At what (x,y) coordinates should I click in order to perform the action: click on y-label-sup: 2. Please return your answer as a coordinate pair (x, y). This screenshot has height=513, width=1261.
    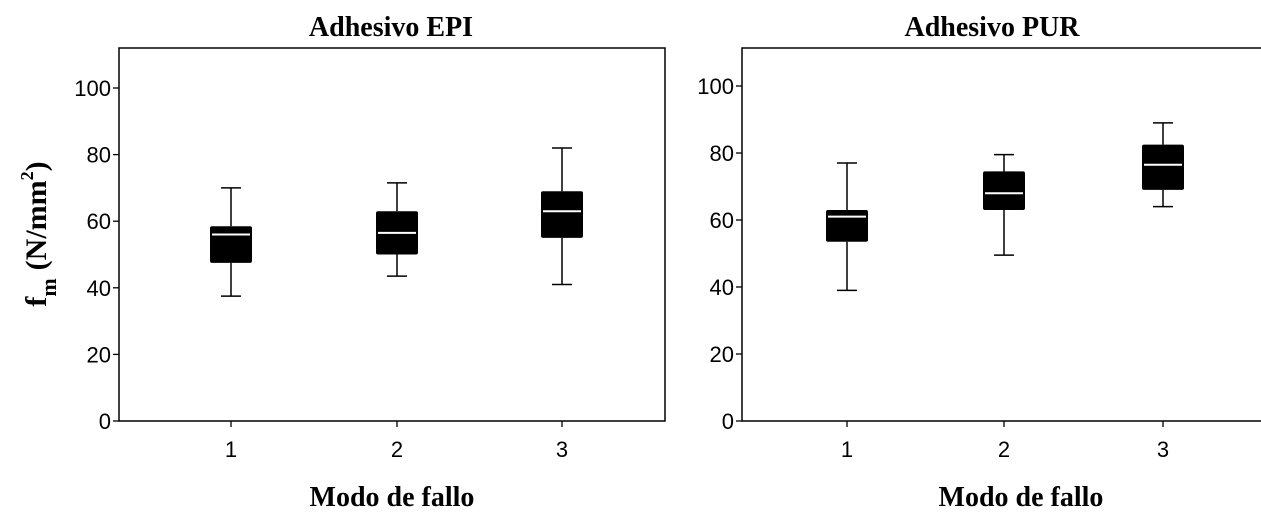
    Looking at the image, I should click on (27, 175).